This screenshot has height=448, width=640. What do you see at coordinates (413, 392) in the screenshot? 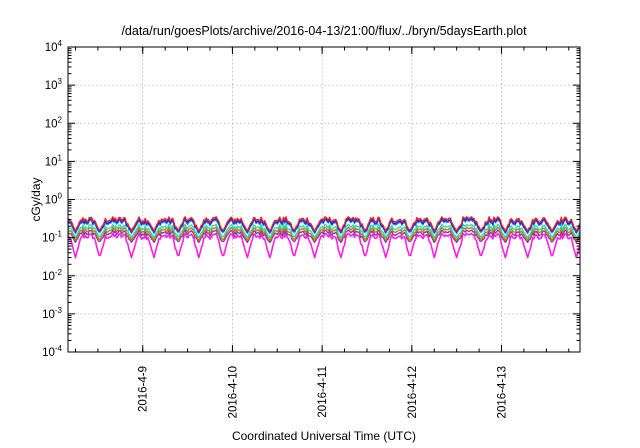
I see `x-tick-label: 2016-4-12` at bounding box center [413, 392].